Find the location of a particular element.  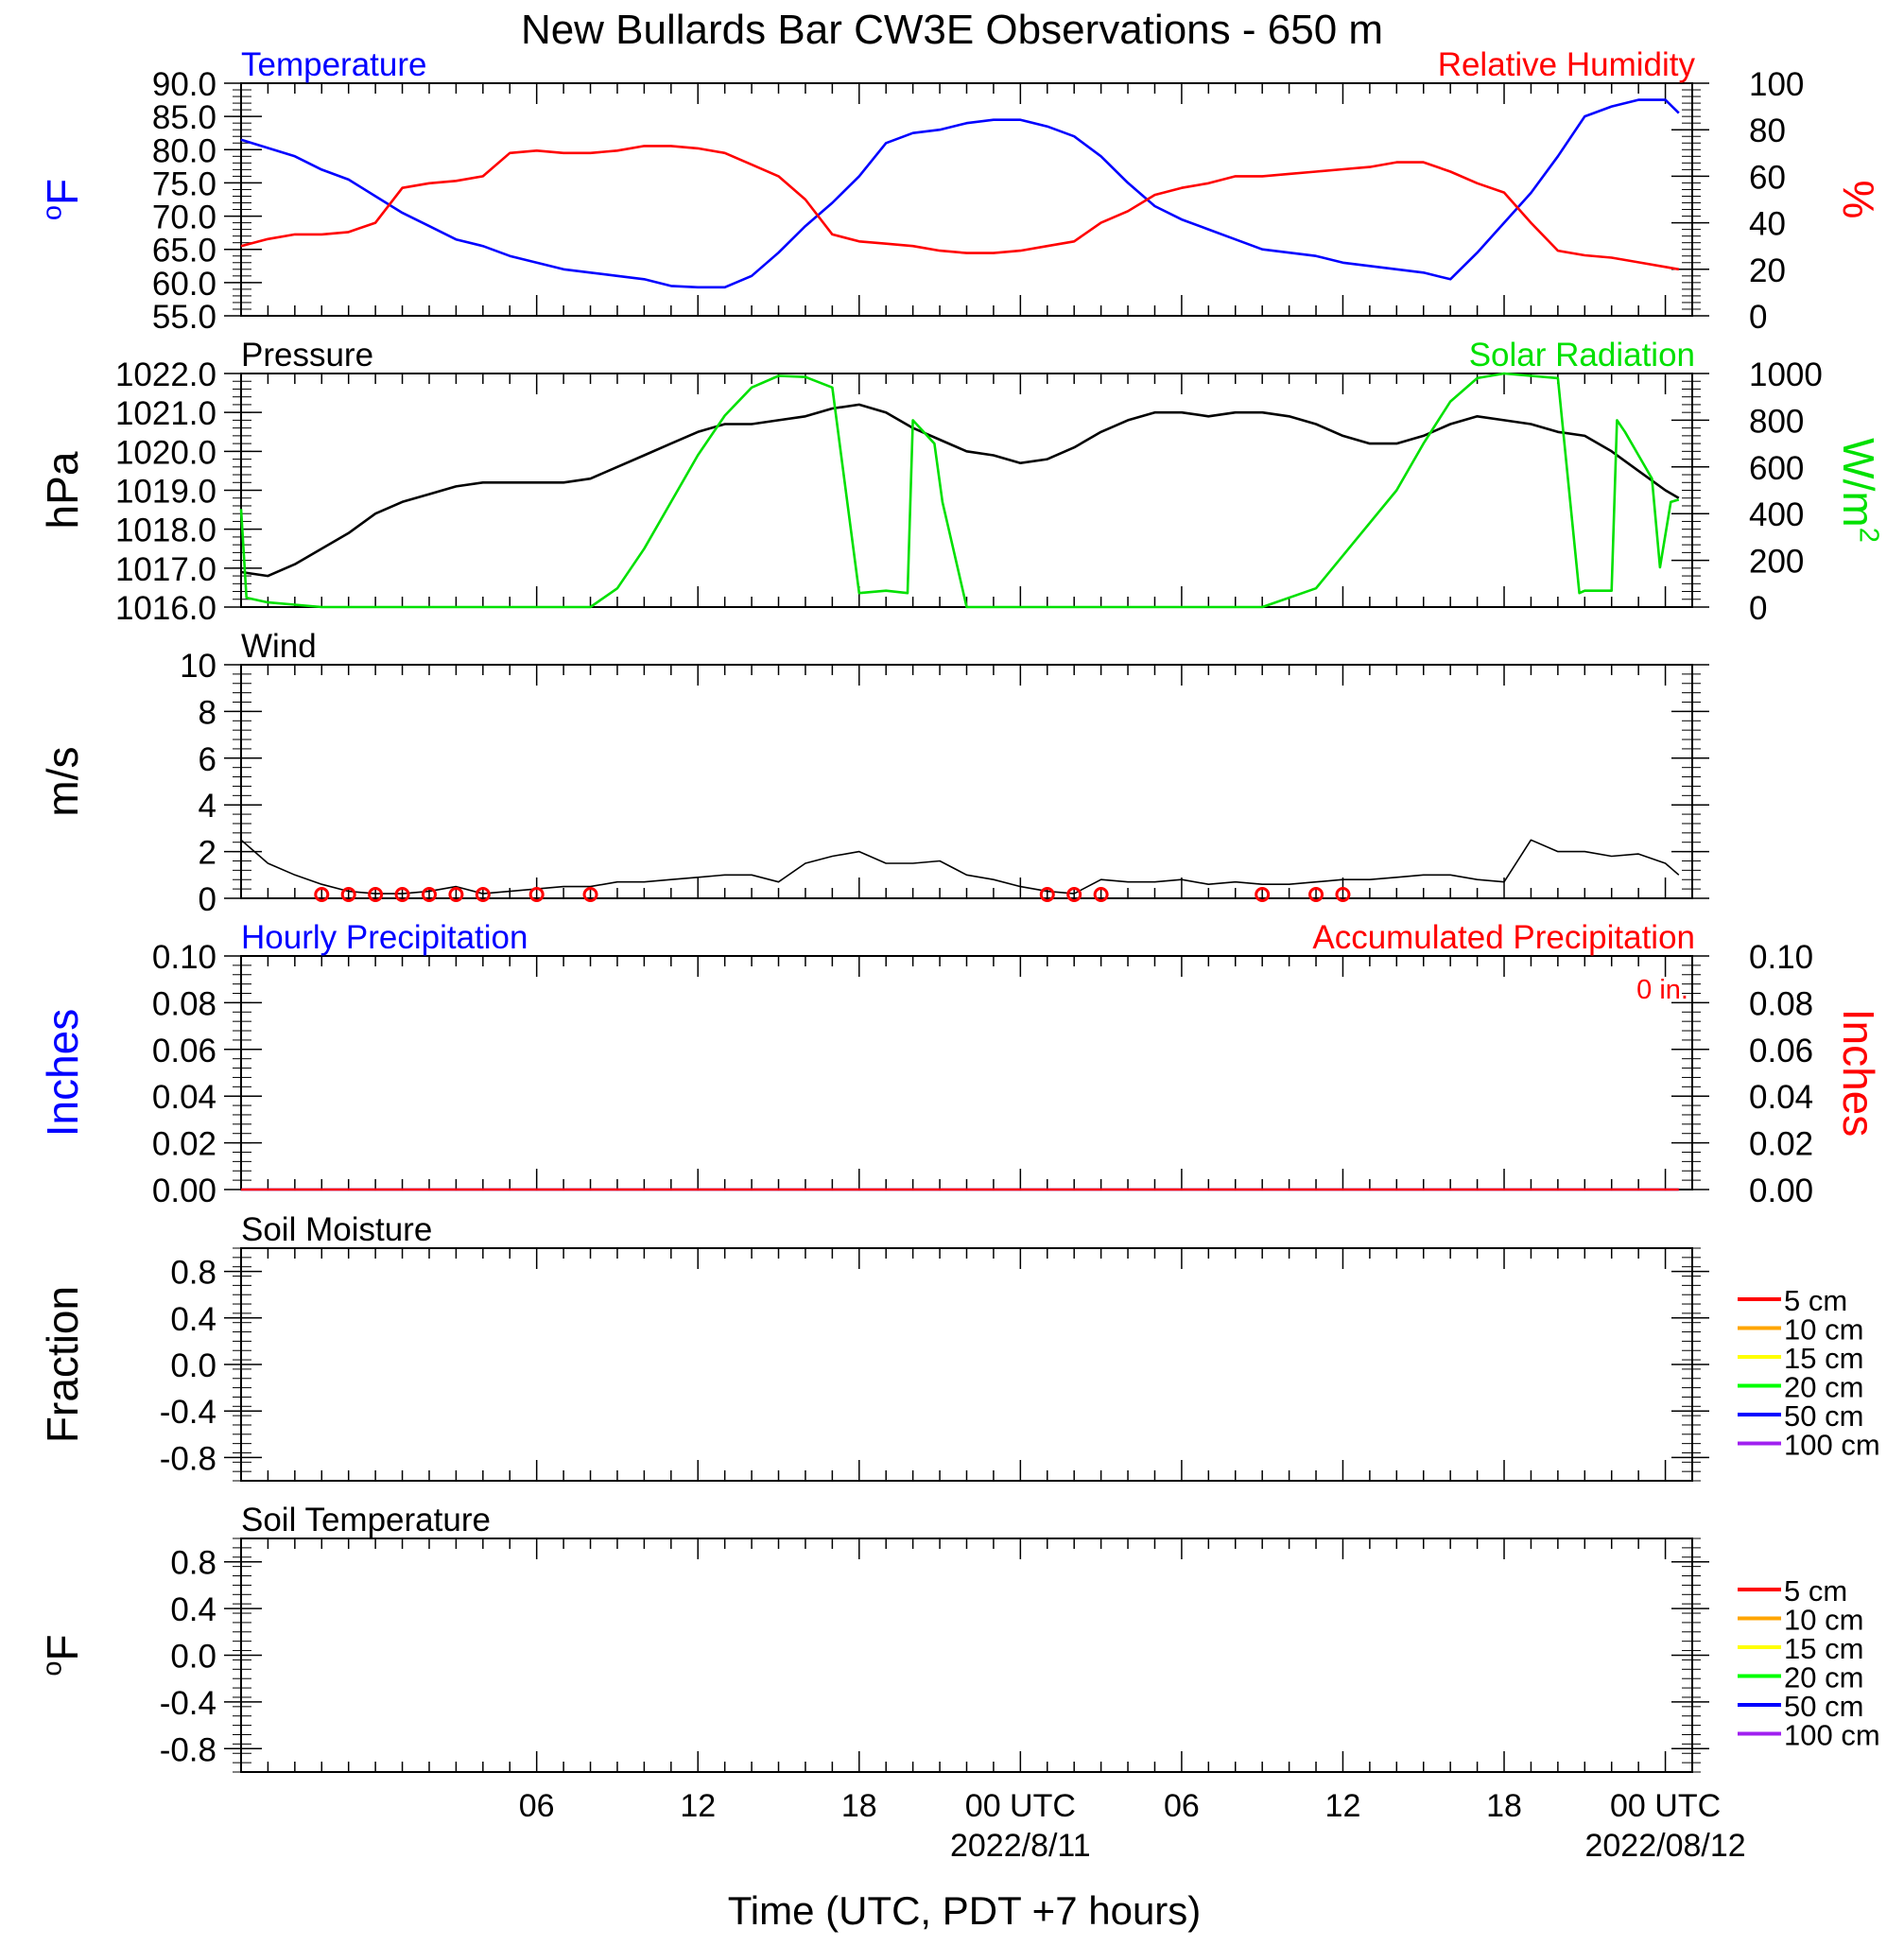

x-axis-label: Time (UTC, PDT +7 hours) is located at coordinates (965, 1911).